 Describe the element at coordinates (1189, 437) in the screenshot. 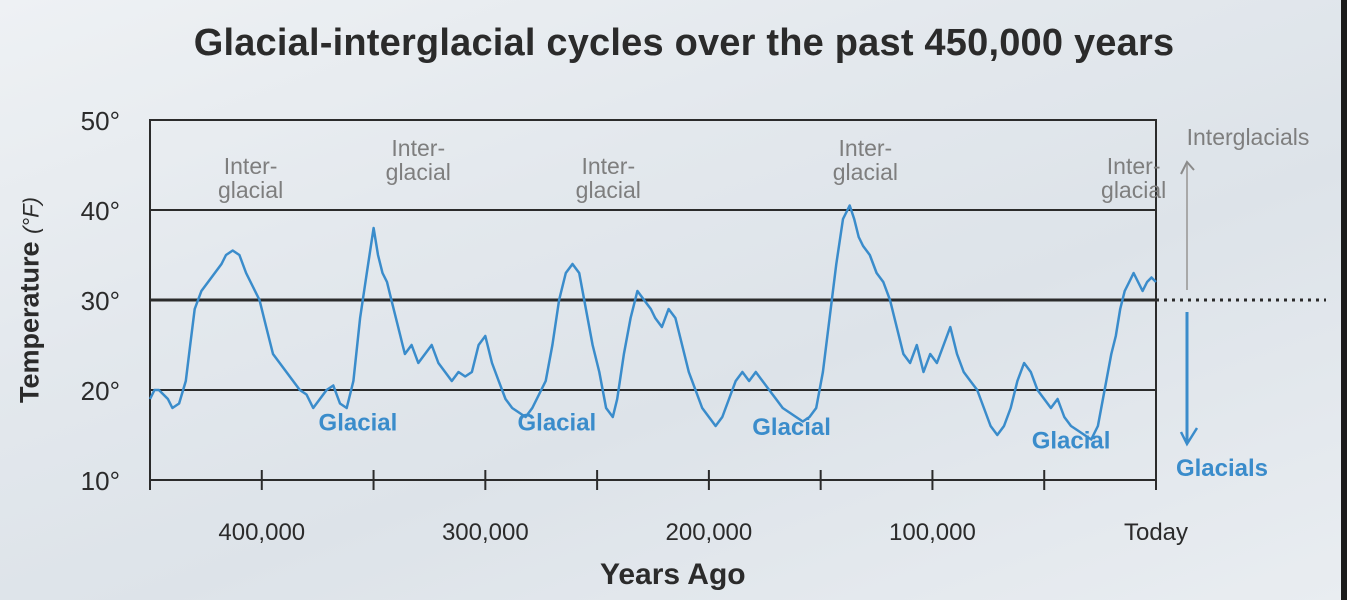

I see `glacial-arrow-head-icon` at that location.